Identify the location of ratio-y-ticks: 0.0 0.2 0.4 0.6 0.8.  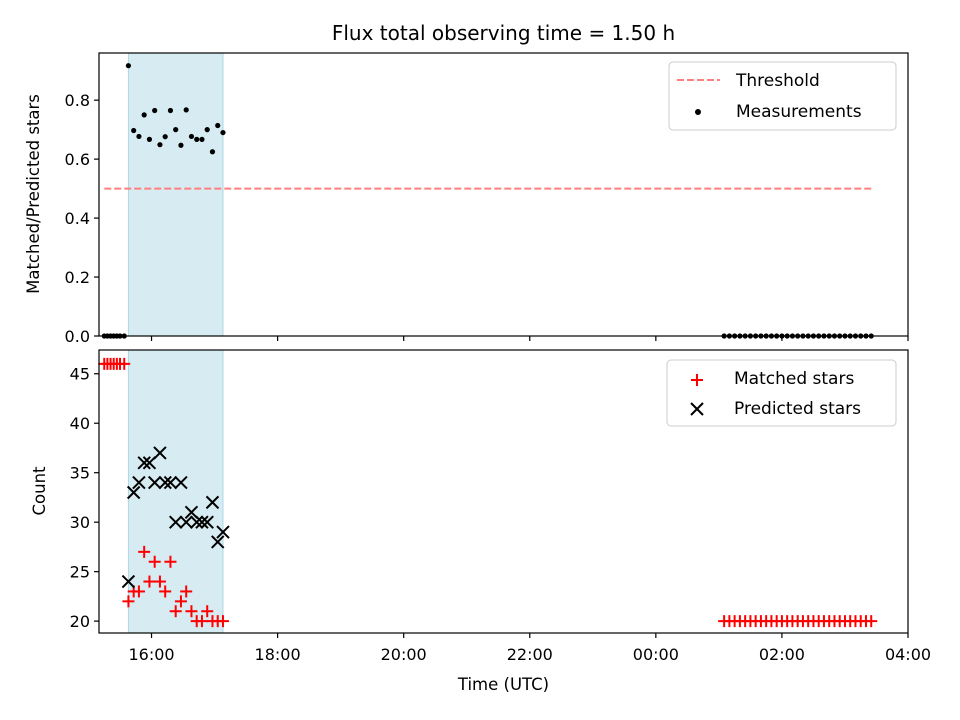
(82, 218).